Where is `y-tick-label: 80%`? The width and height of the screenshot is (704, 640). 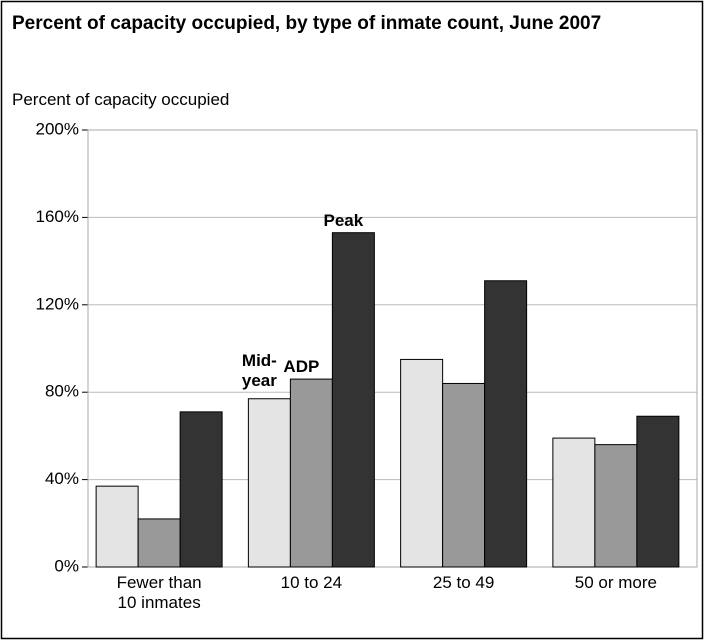 y-tick-label: 80% is located at coordinates (62, 391).